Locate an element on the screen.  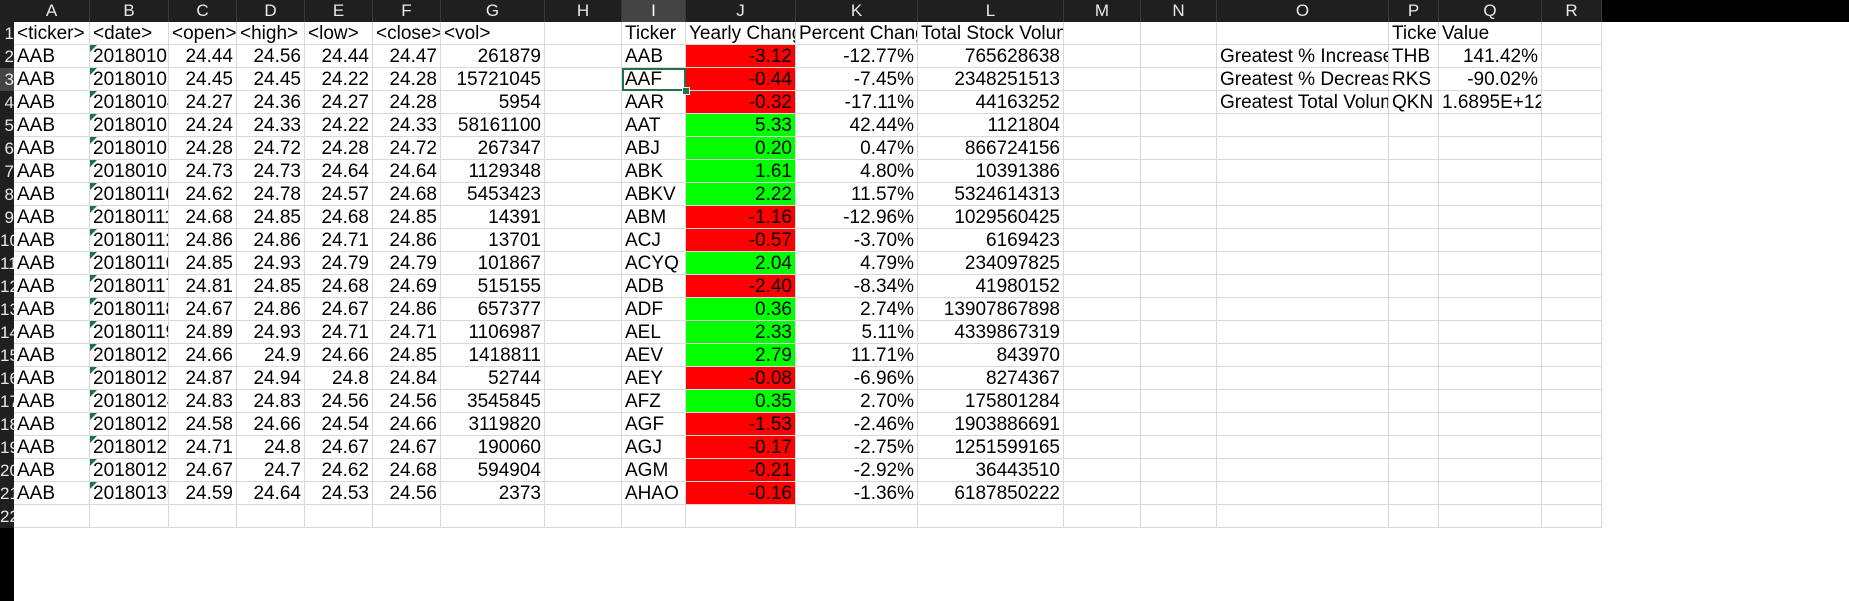
summary-header-cell: Yearly Change is located at coordinates (741, 33).